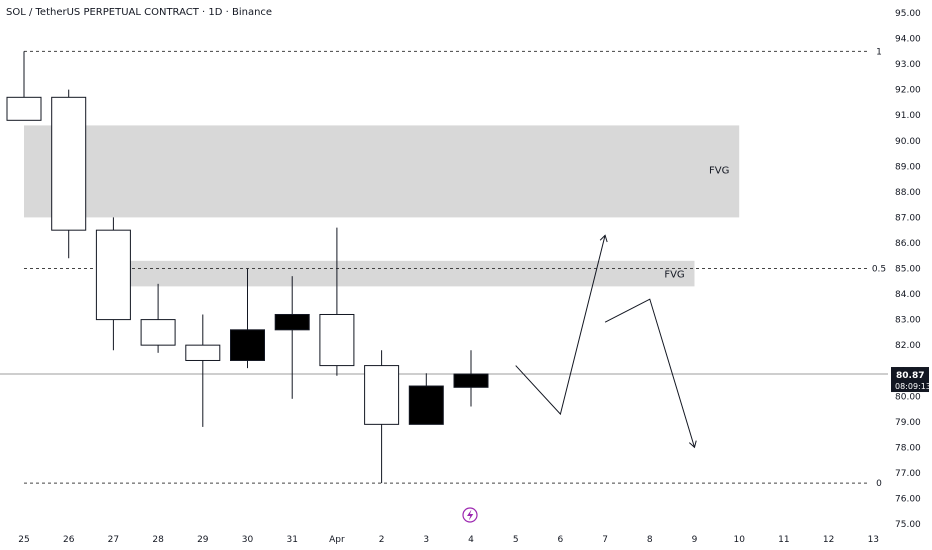 The image size is (932, 550). I want to click on fib-label-1: 1, so click(879, 52).